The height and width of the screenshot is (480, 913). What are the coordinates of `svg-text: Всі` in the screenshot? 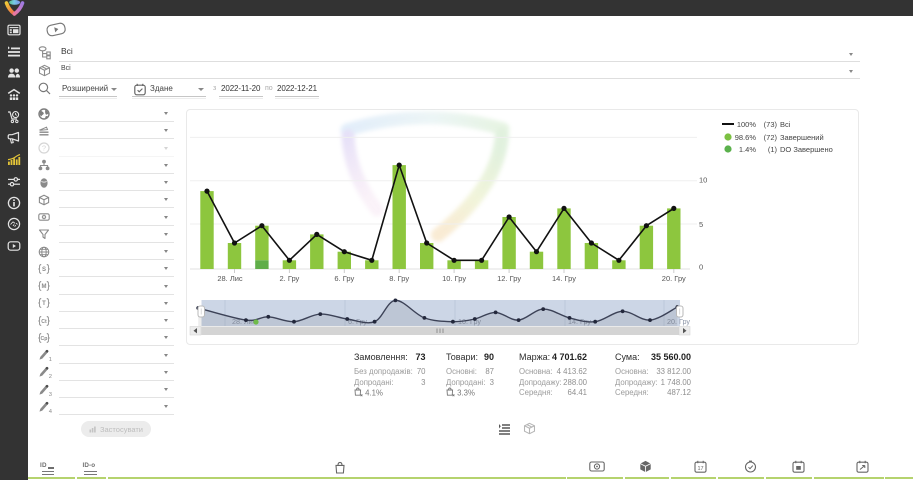 It's located at (785, 124).